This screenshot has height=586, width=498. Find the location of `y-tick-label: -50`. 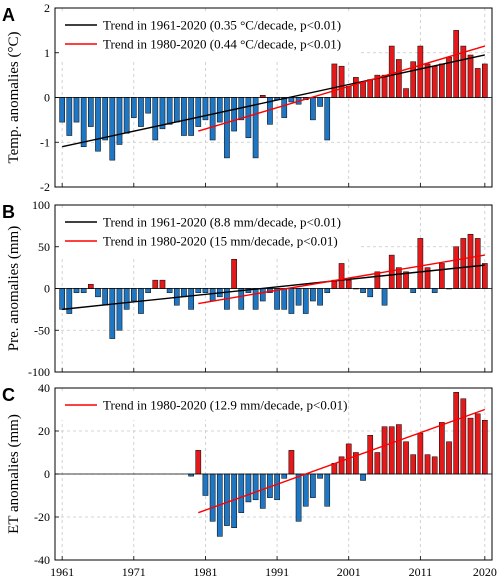

y-tick-label: -50 is located at coordinates (42, 330).